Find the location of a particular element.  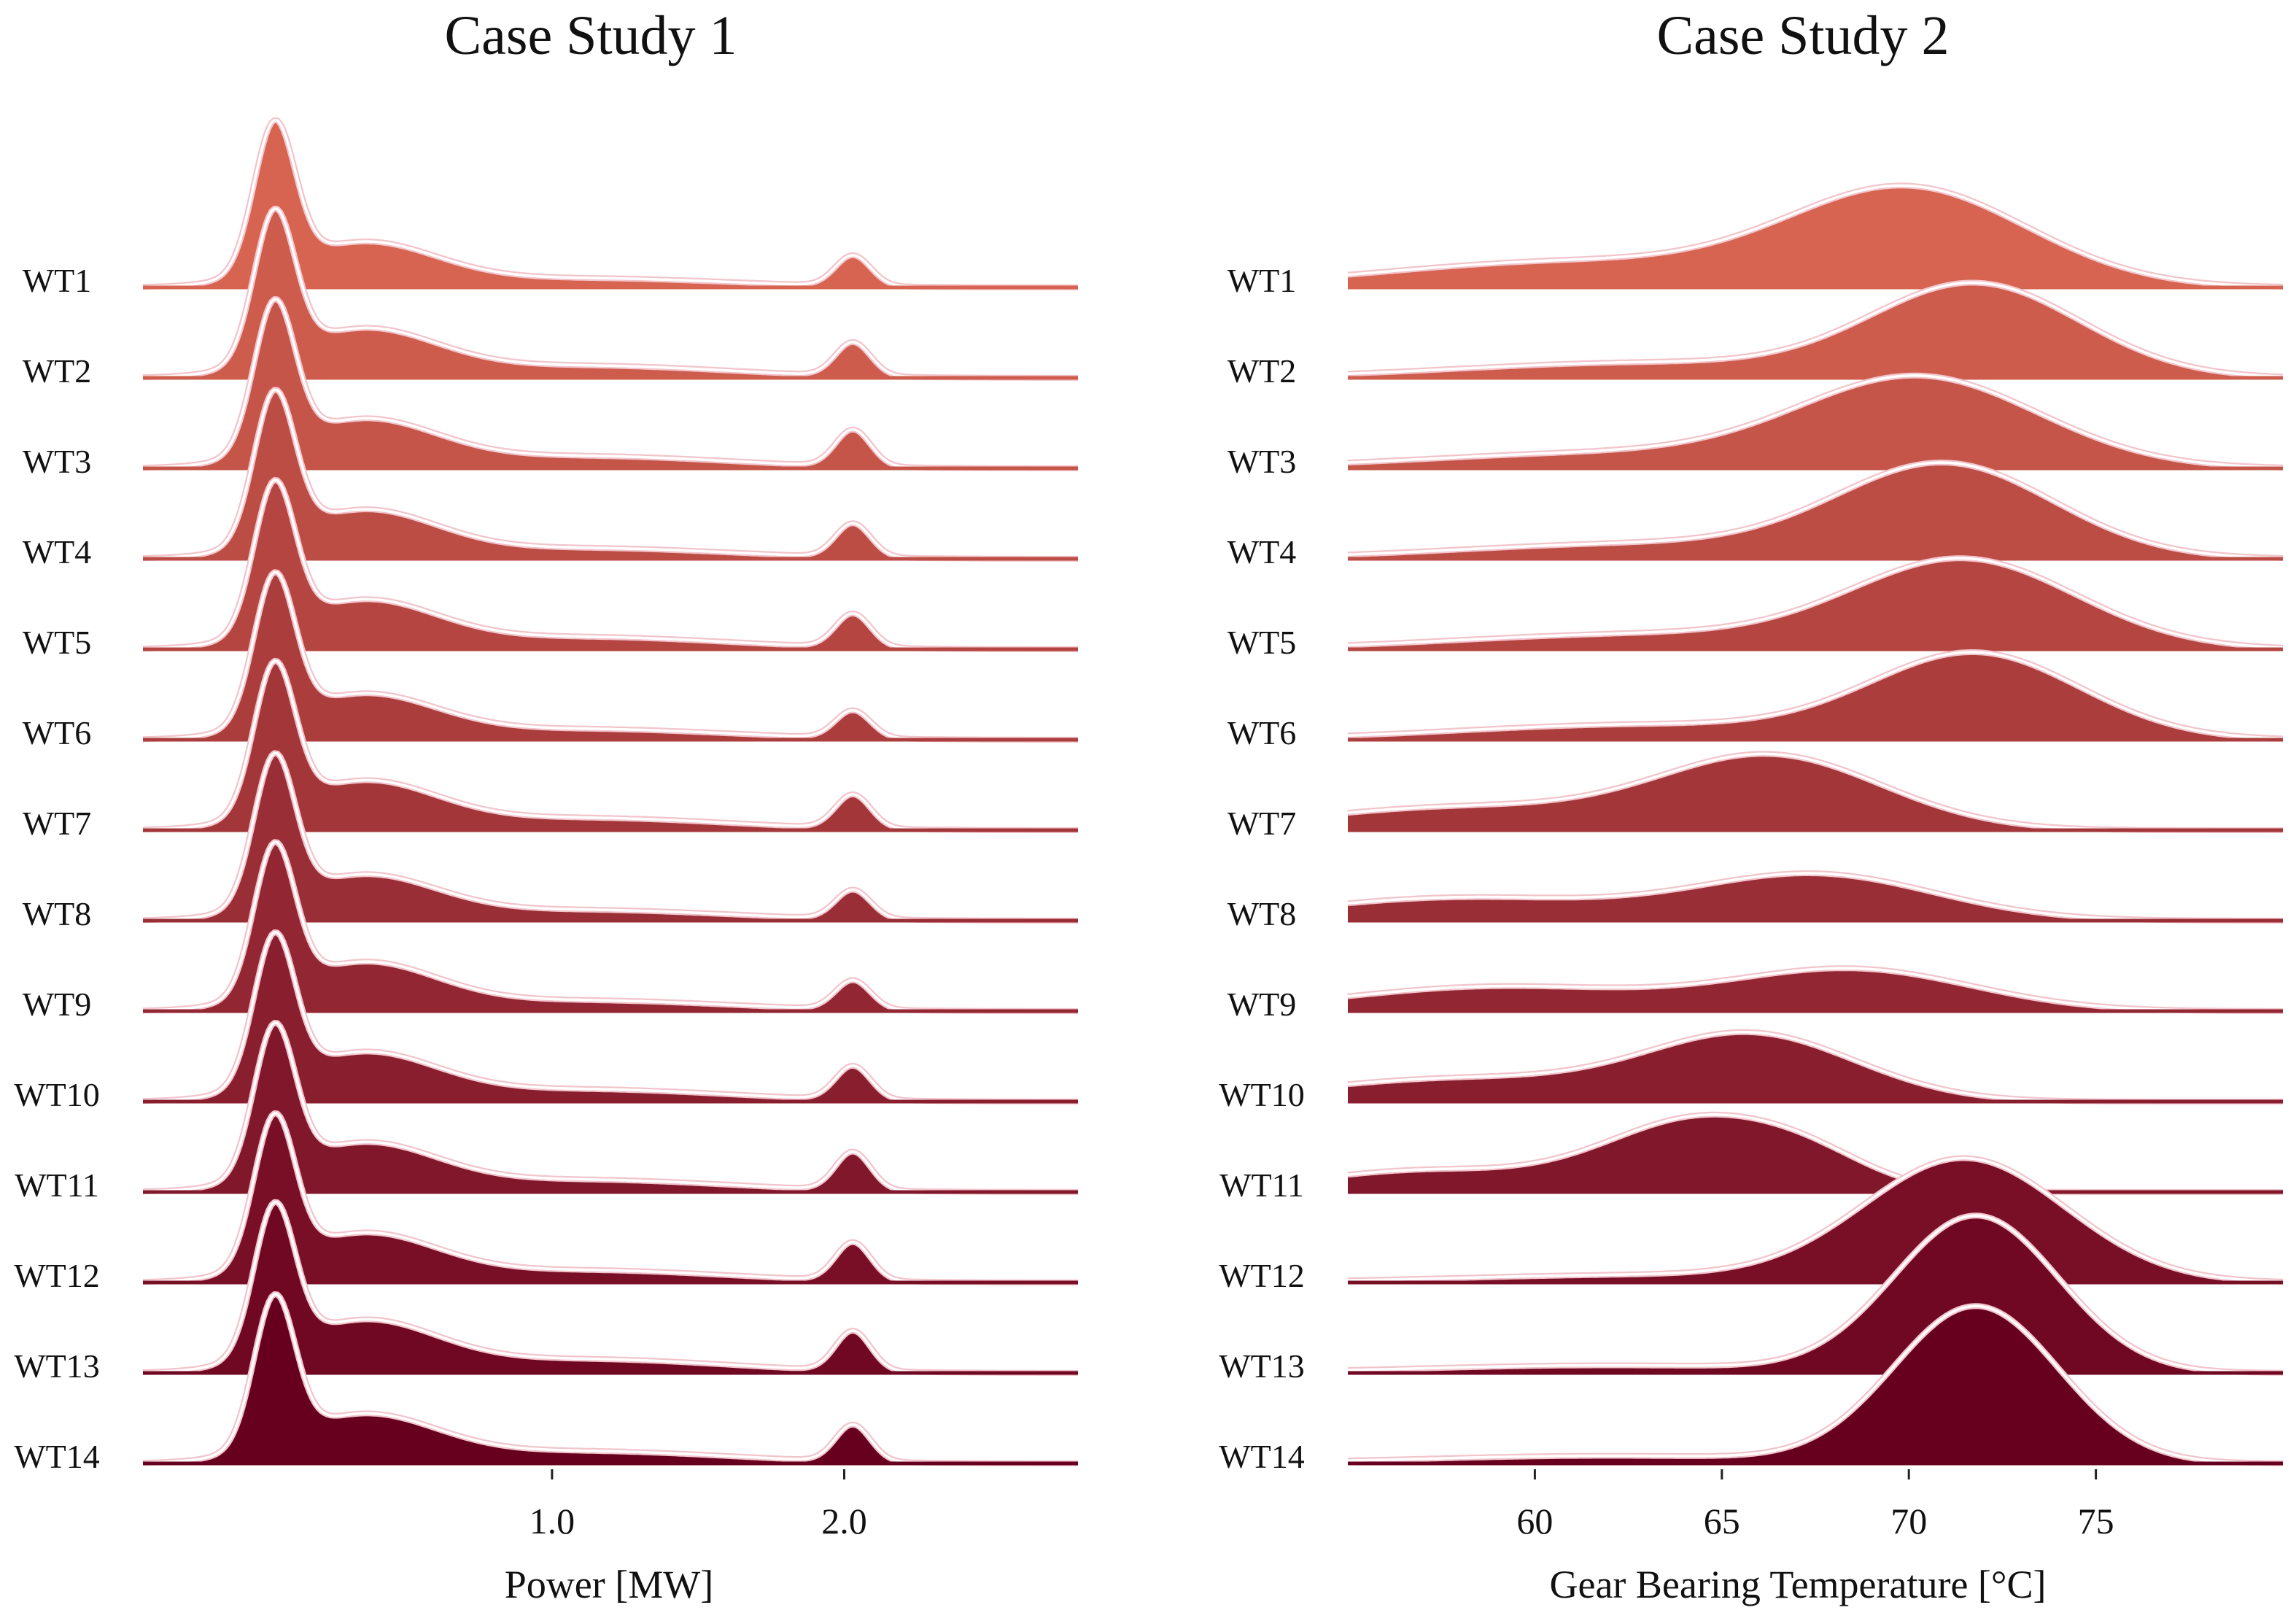

x-tick-label: 60 is located at coordinates (1534, 1521).